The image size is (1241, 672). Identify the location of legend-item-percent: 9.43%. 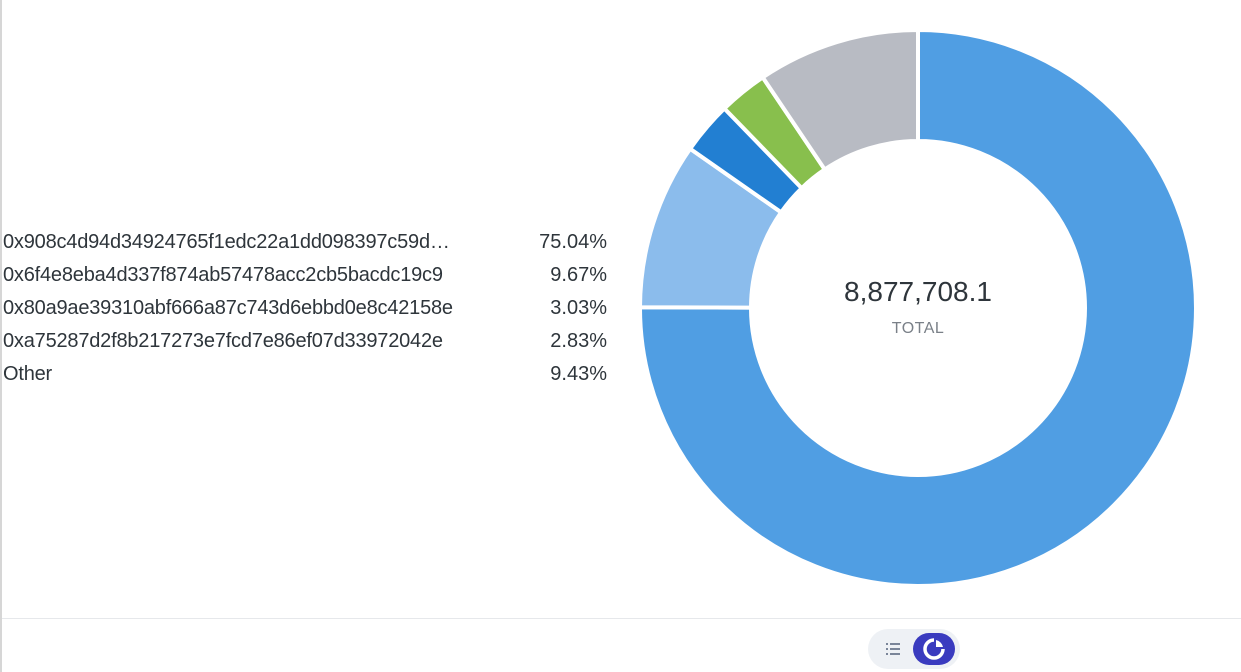
(578, 374).